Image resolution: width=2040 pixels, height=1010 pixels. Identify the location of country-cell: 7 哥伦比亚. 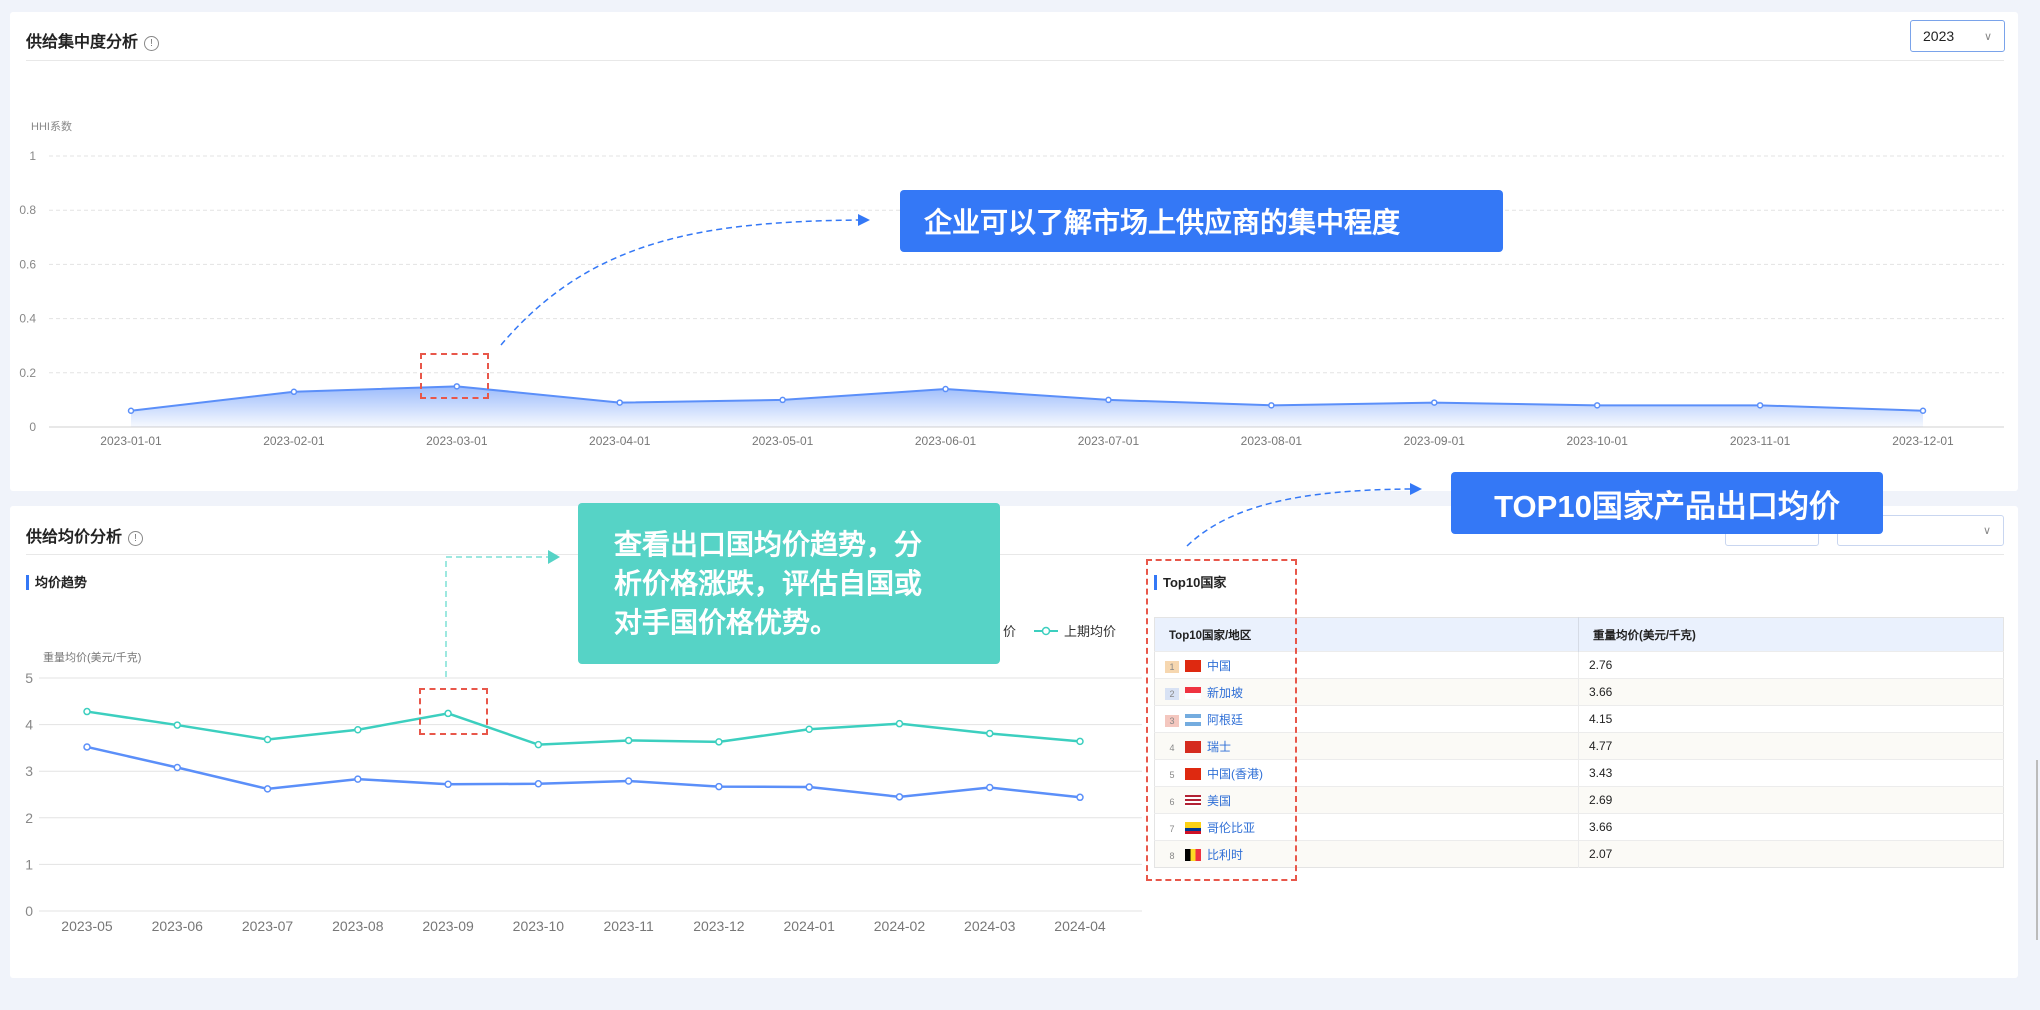
(1366, 827).